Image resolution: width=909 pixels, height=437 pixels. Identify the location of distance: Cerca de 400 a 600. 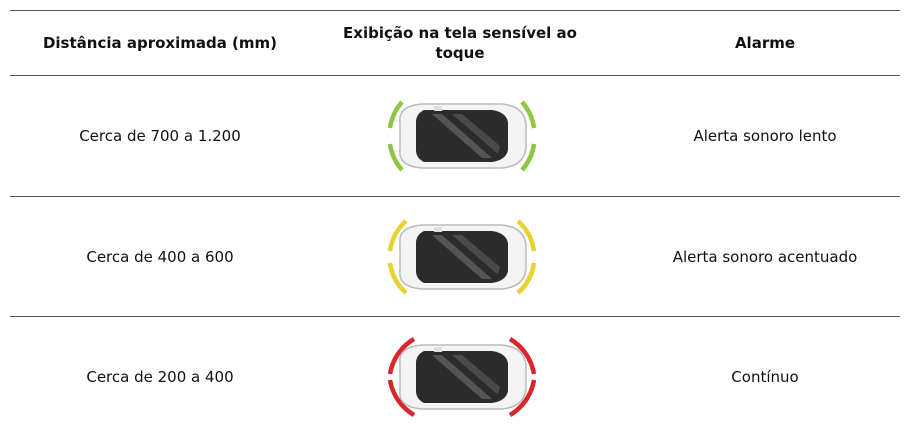
(160, 257).